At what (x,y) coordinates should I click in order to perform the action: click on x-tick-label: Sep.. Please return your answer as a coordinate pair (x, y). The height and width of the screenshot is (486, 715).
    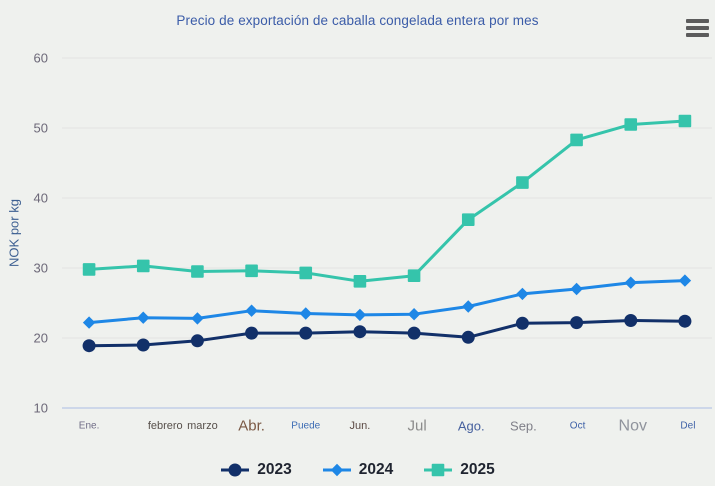
    Looking at the image, I should click on (523, 426).